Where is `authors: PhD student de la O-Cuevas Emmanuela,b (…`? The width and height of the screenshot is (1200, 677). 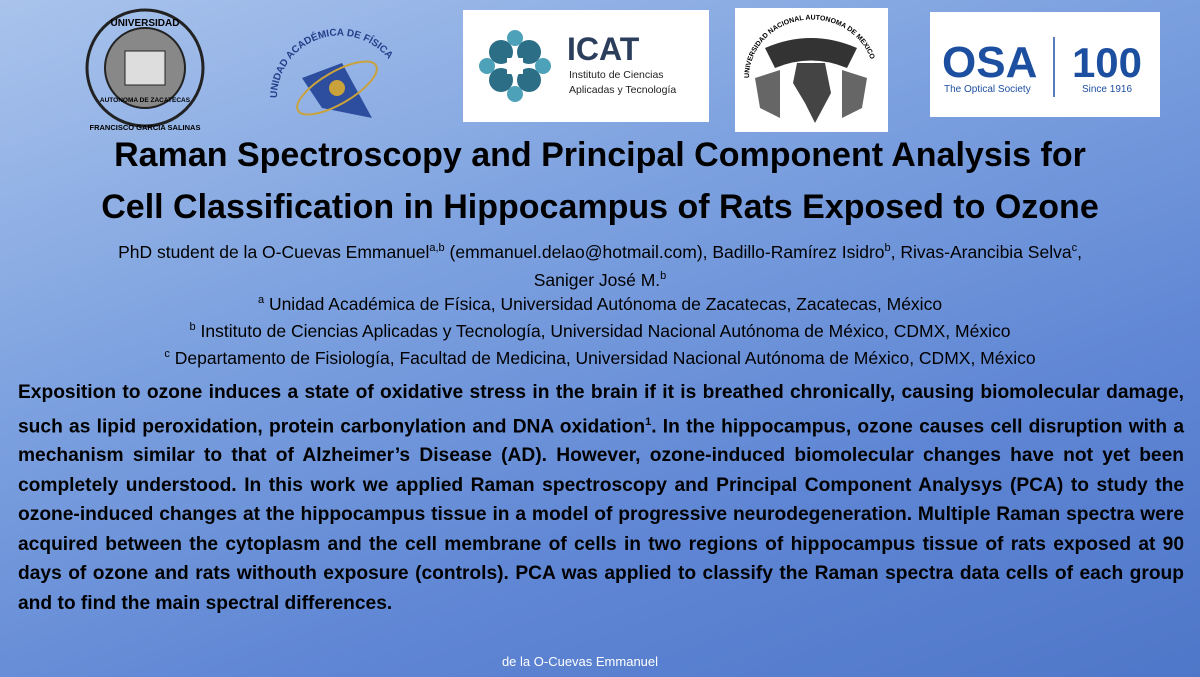 authors: PhD student de la O-Cuevas Emmanuela,b (… is located at coordinates (600, 264).